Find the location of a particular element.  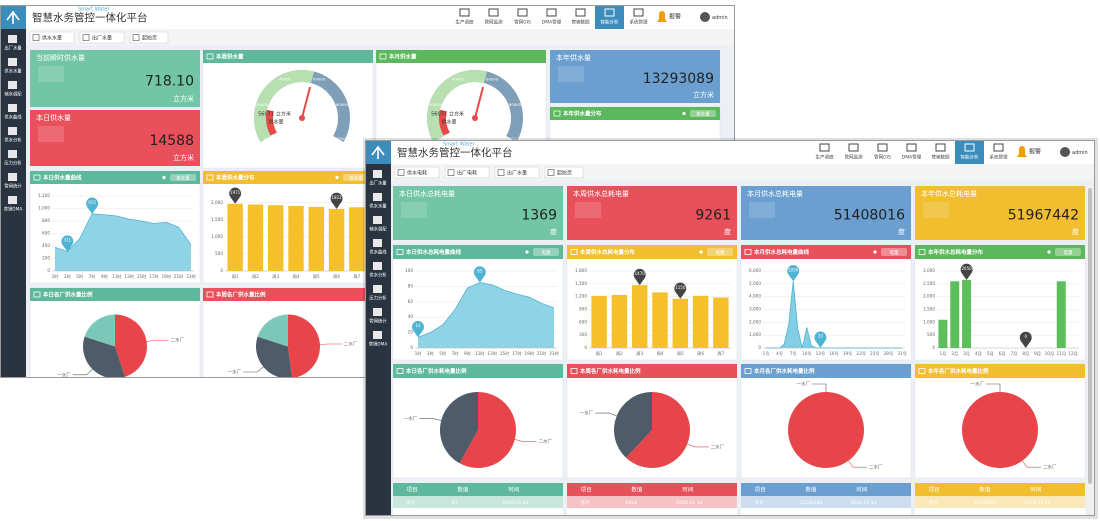

stat-value: 9261 is located at coordinates (713, 216).